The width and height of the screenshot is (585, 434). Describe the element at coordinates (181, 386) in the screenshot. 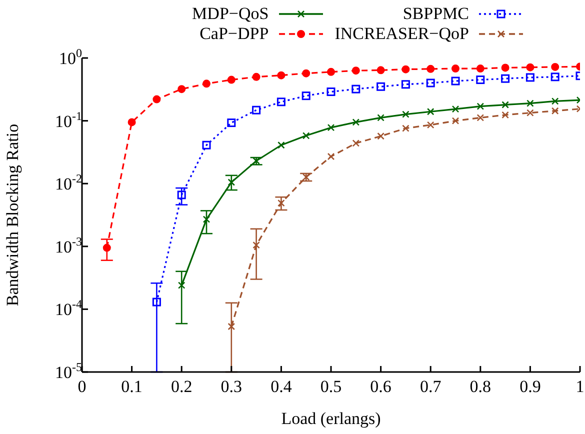

I see `x-tick-label: 0.2` at that location.